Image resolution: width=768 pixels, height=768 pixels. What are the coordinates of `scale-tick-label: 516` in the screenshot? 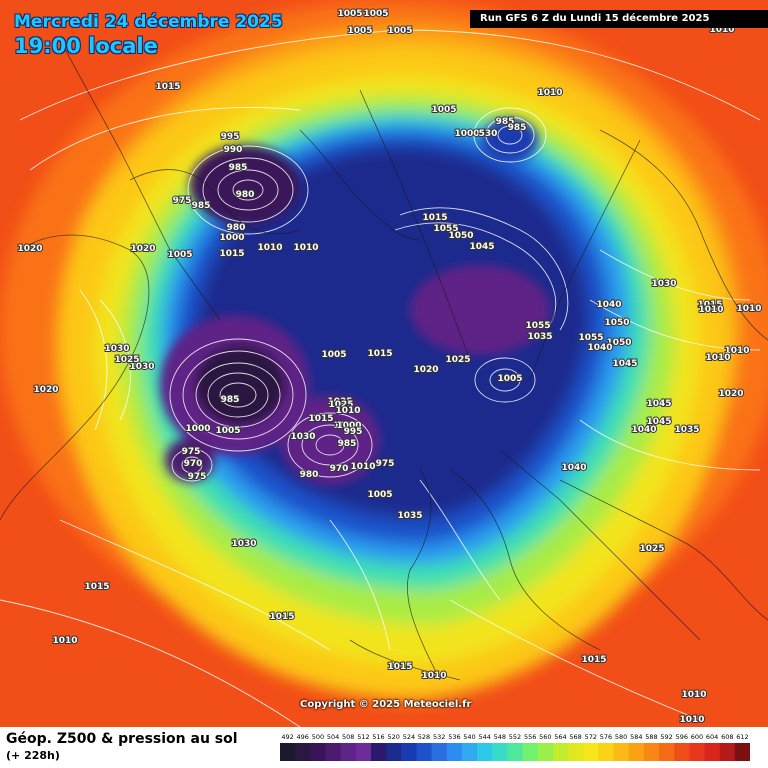 It's located at (378, 737).